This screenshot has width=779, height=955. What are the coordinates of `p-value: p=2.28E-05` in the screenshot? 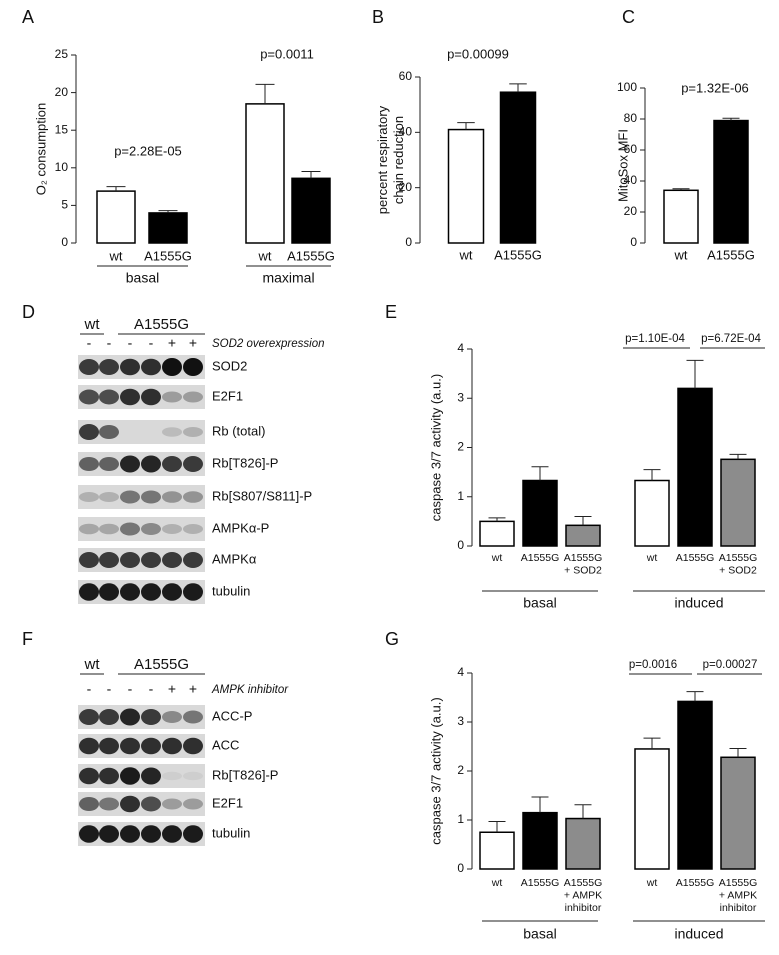 It's located at (148, 150).